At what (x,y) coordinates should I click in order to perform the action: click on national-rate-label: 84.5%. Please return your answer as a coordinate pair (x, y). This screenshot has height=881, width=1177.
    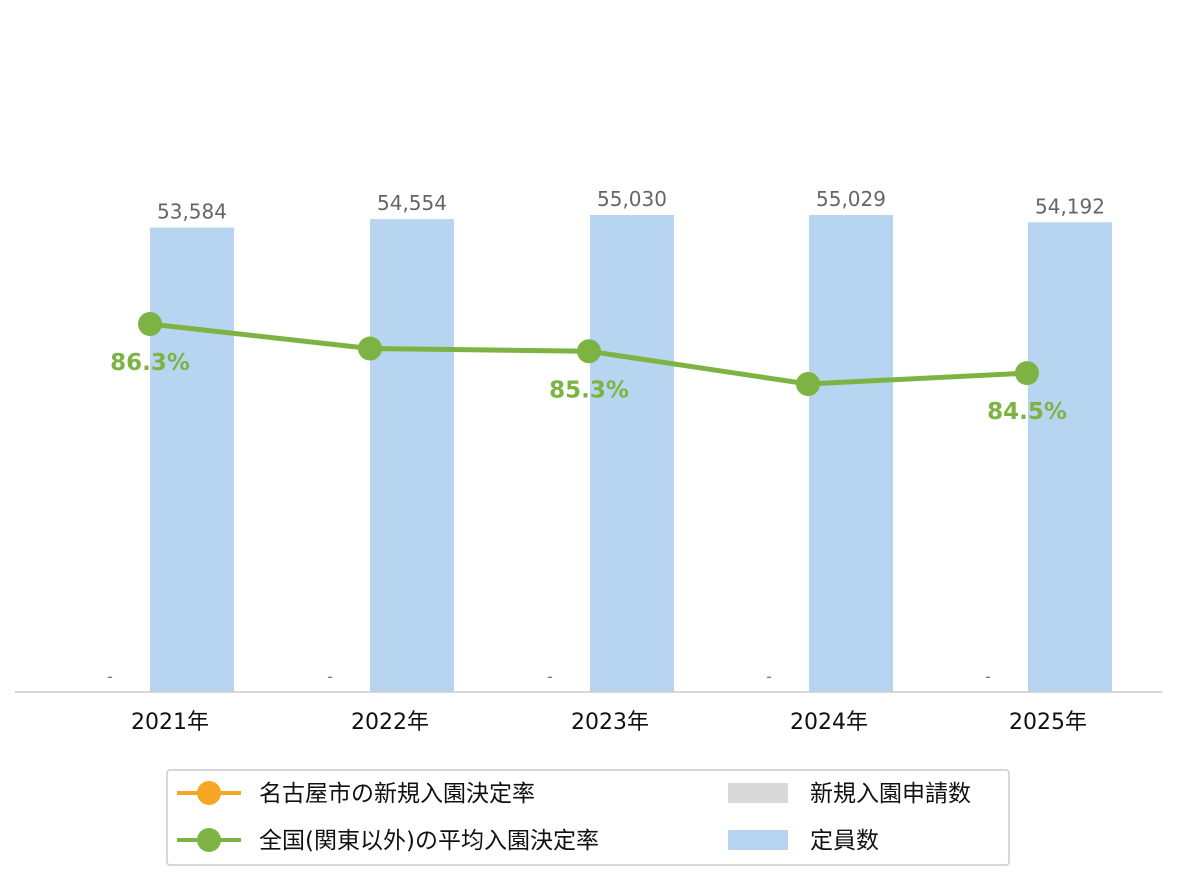
    Looking at the image, I should click on (1027, 412).